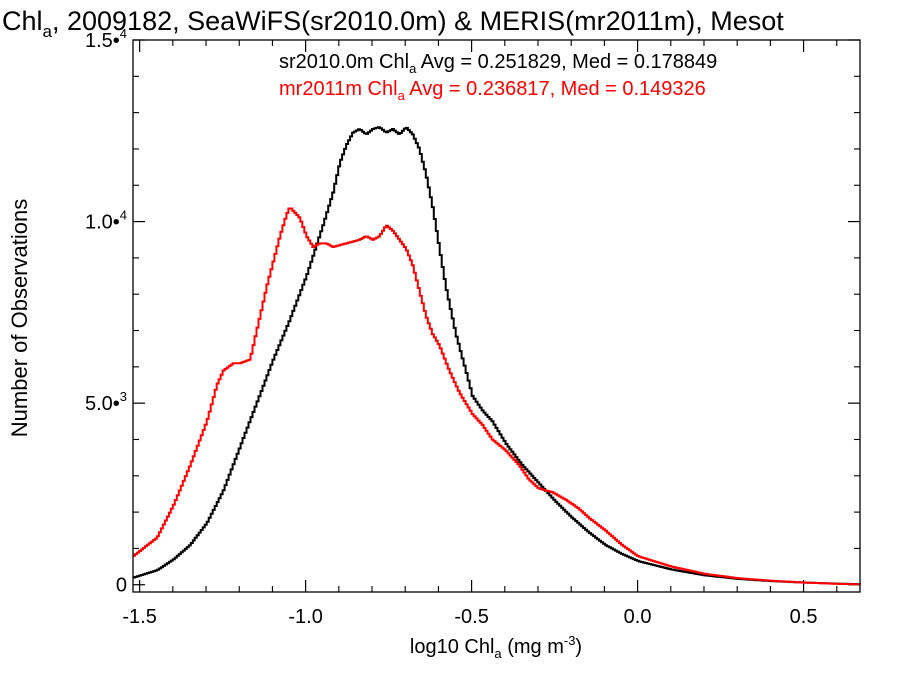 This screenshot has height=675, width=900. I want to click on x-tick-label-3: 0.0, so click(638, 617).